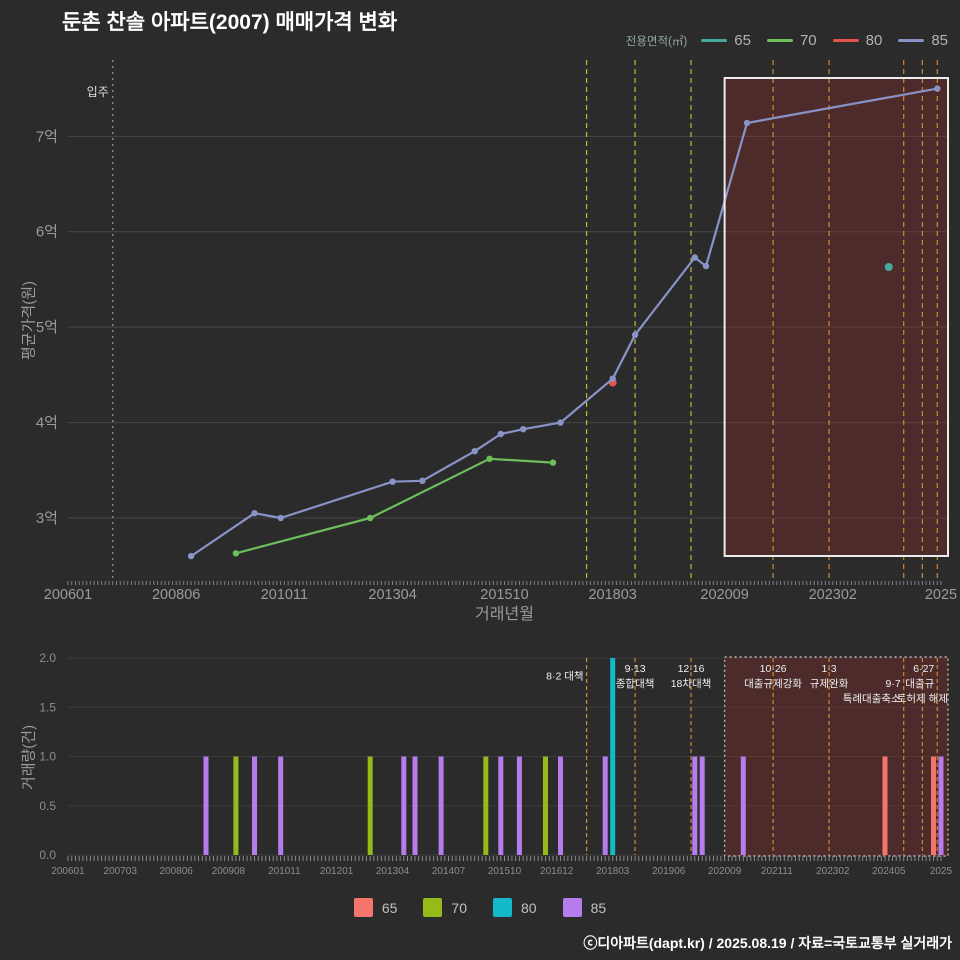  I want to click on x-tick-label: 200806, so click(176, 595).